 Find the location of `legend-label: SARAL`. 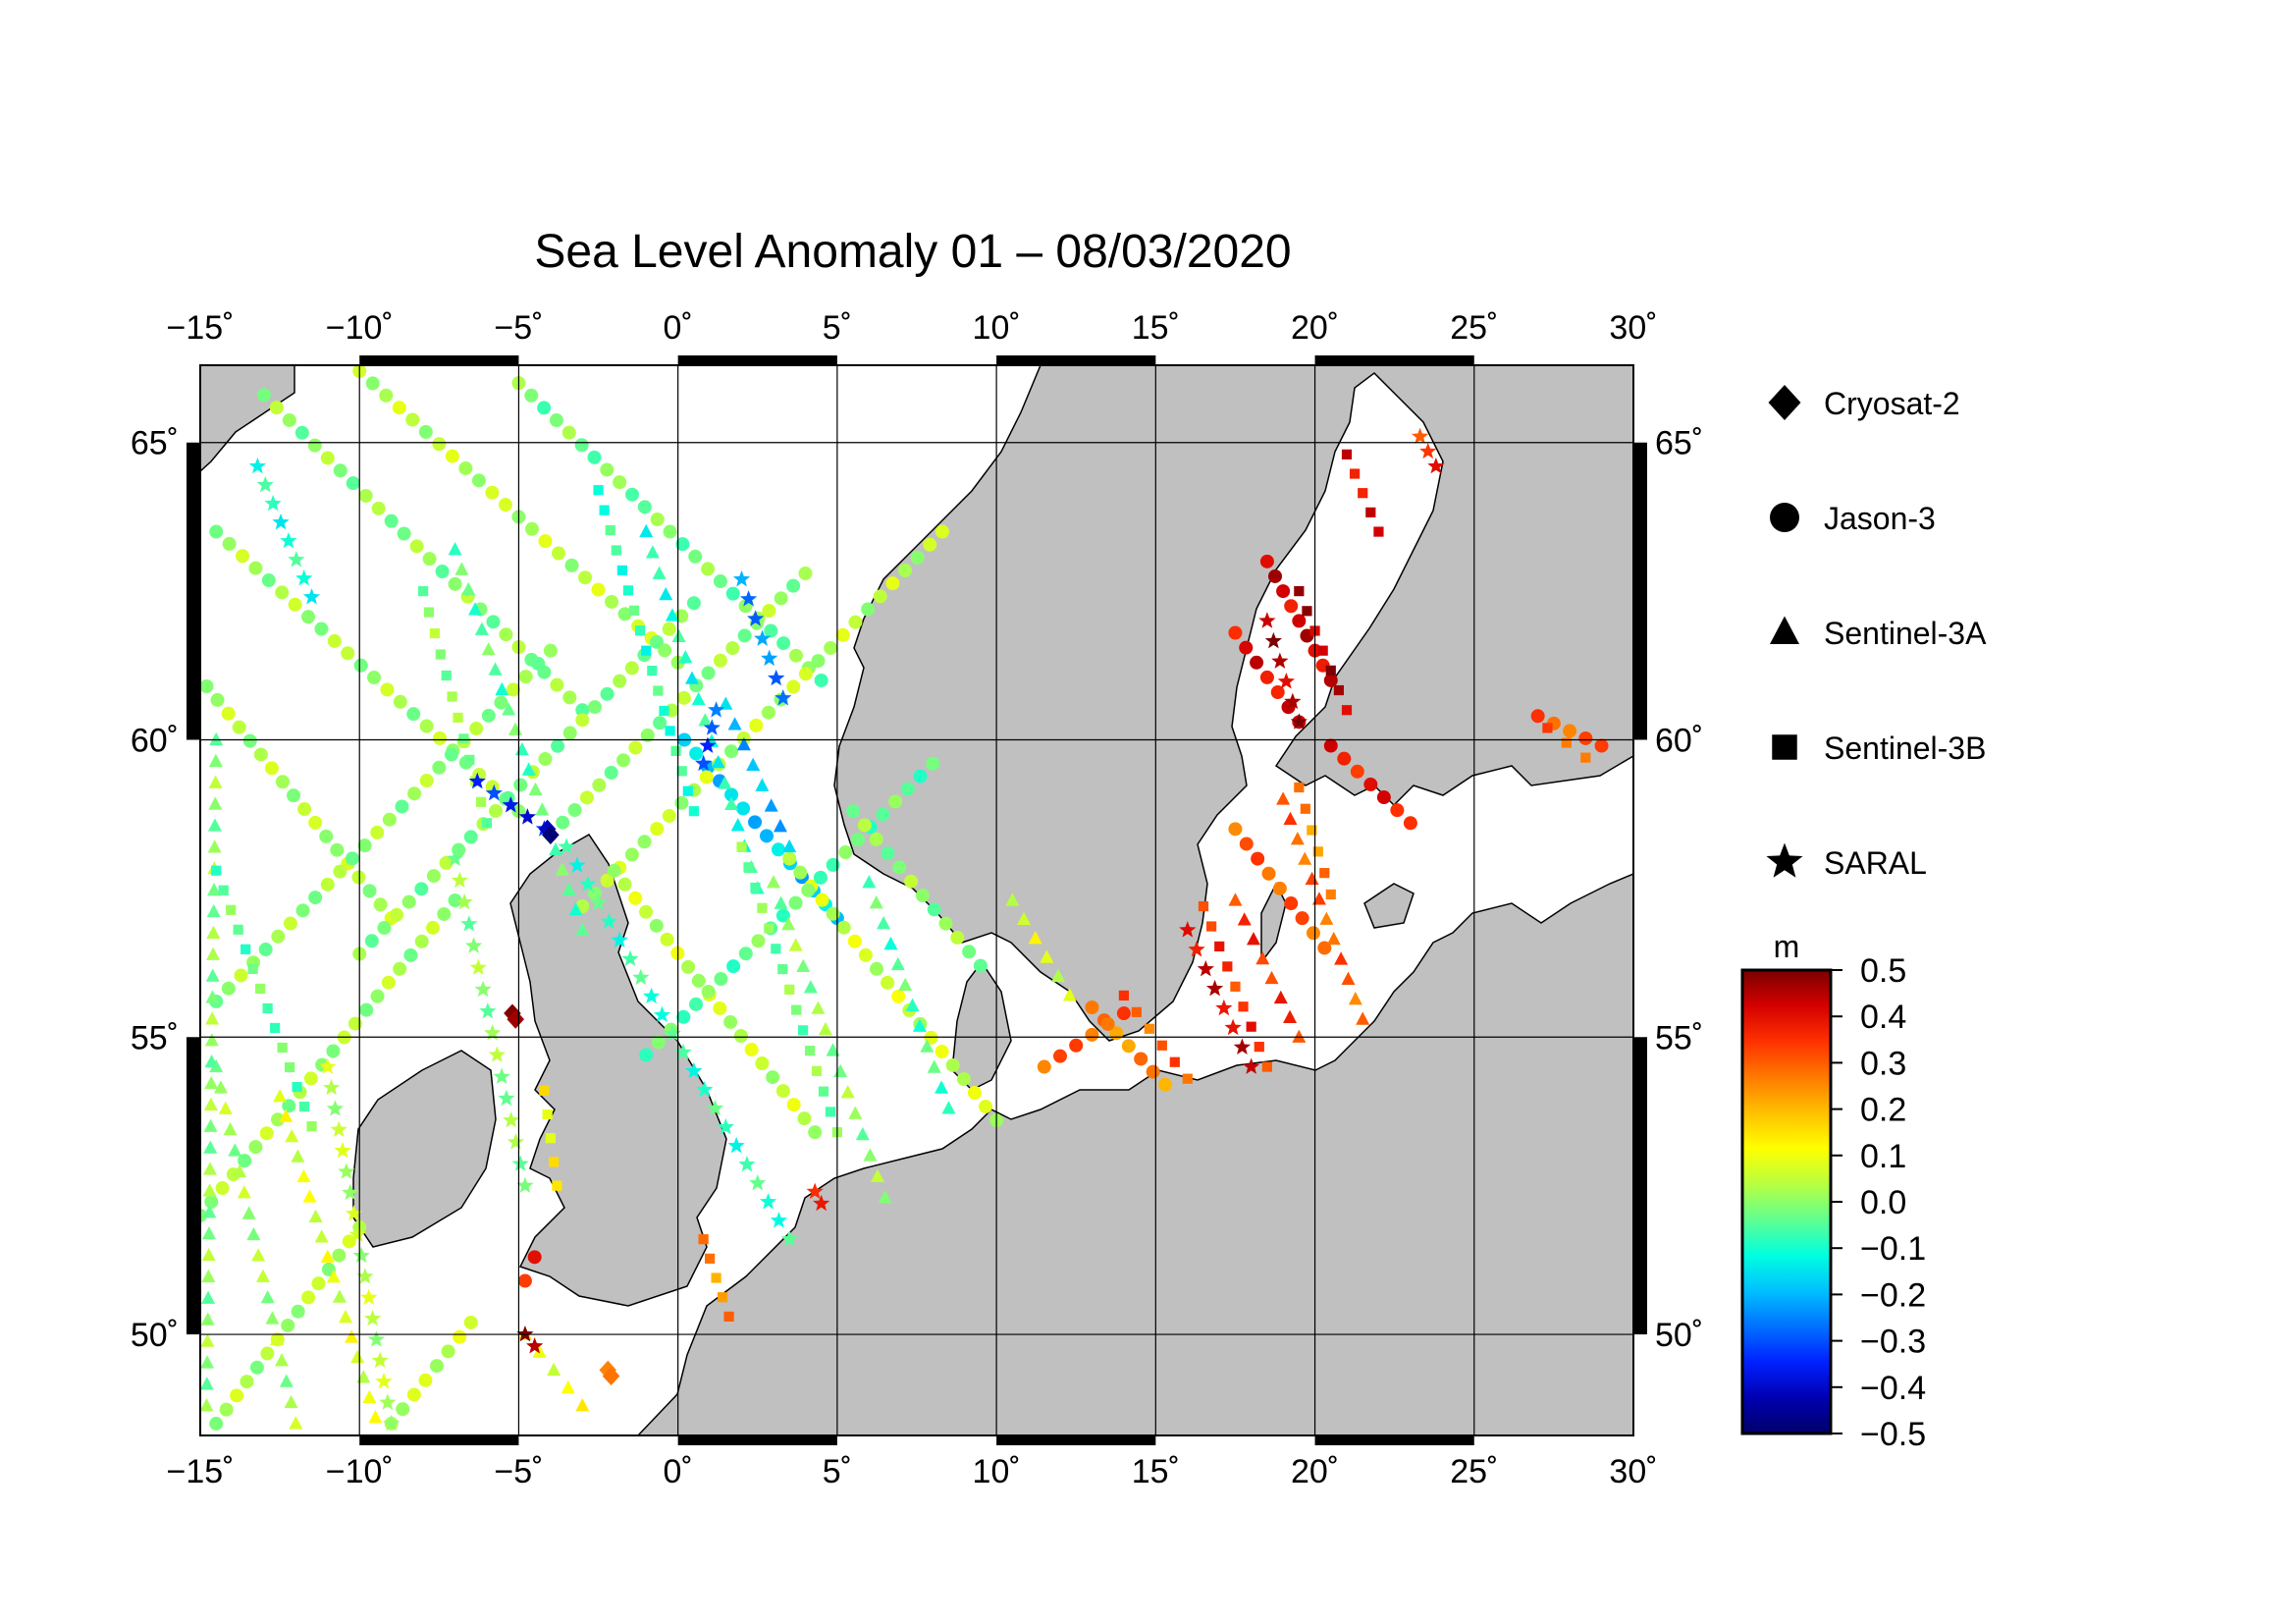

legend-label: SARAL is located at coordinates (1875, 863).